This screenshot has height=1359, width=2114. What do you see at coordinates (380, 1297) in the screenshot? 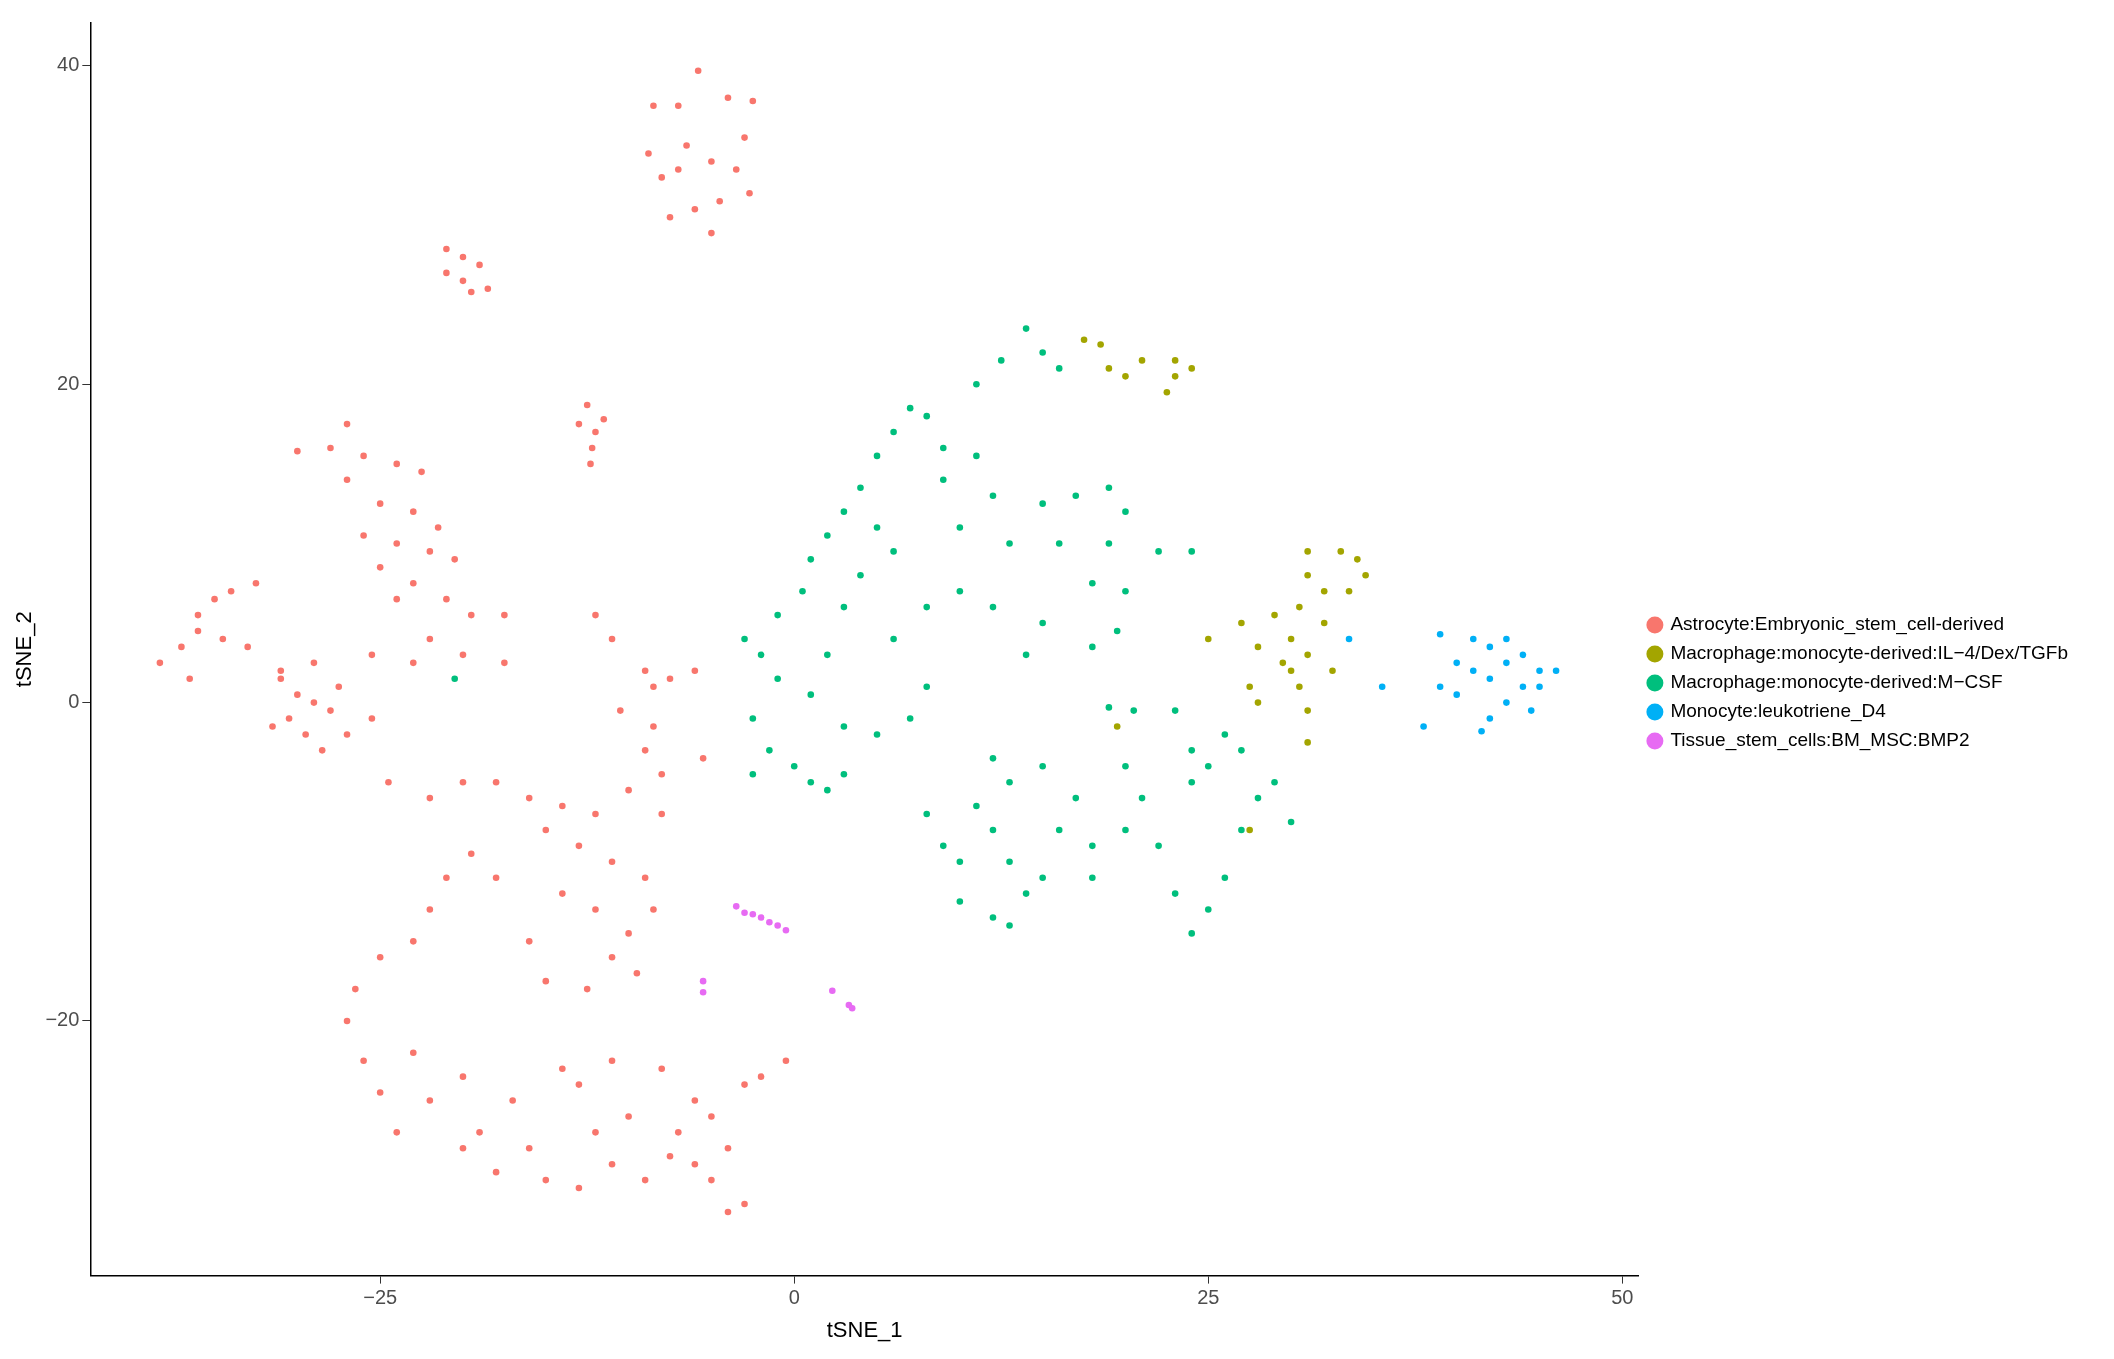
I see `x-tick-label: −25` at bounding box center [380, 1297].